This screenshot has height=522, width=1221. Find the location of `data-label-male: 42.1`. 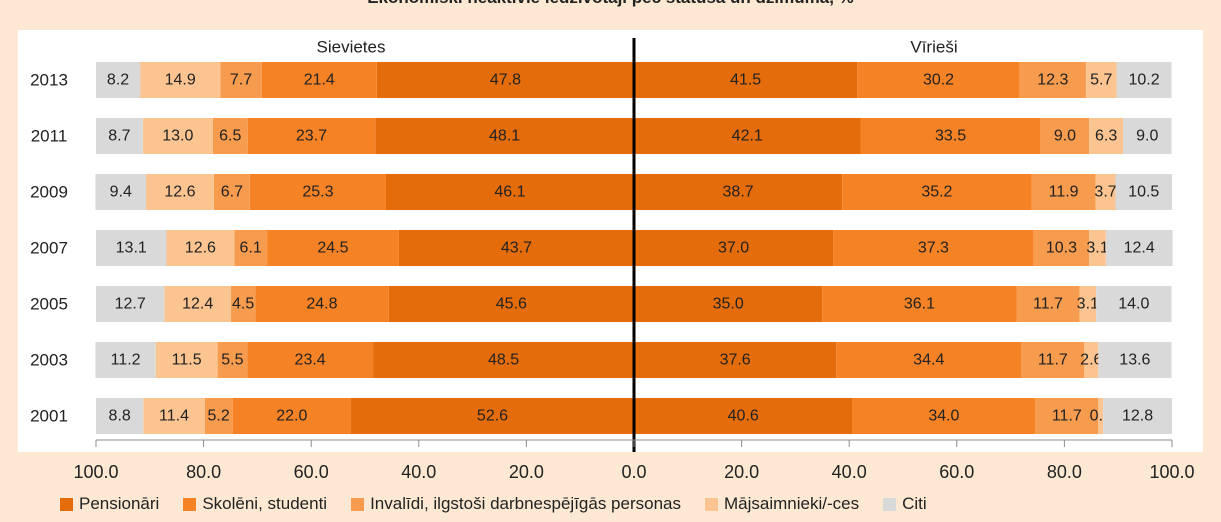

data-label-male: 42.1 is located at coordinates (747, 136).